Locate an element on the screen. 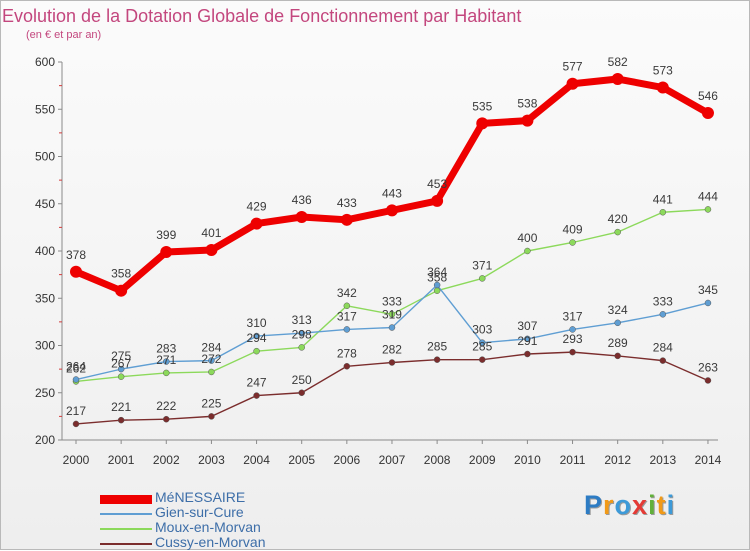 The width and height of the screenshot is (750, 551). x-tick-label: 2007 is located at coordinates (392, 460).